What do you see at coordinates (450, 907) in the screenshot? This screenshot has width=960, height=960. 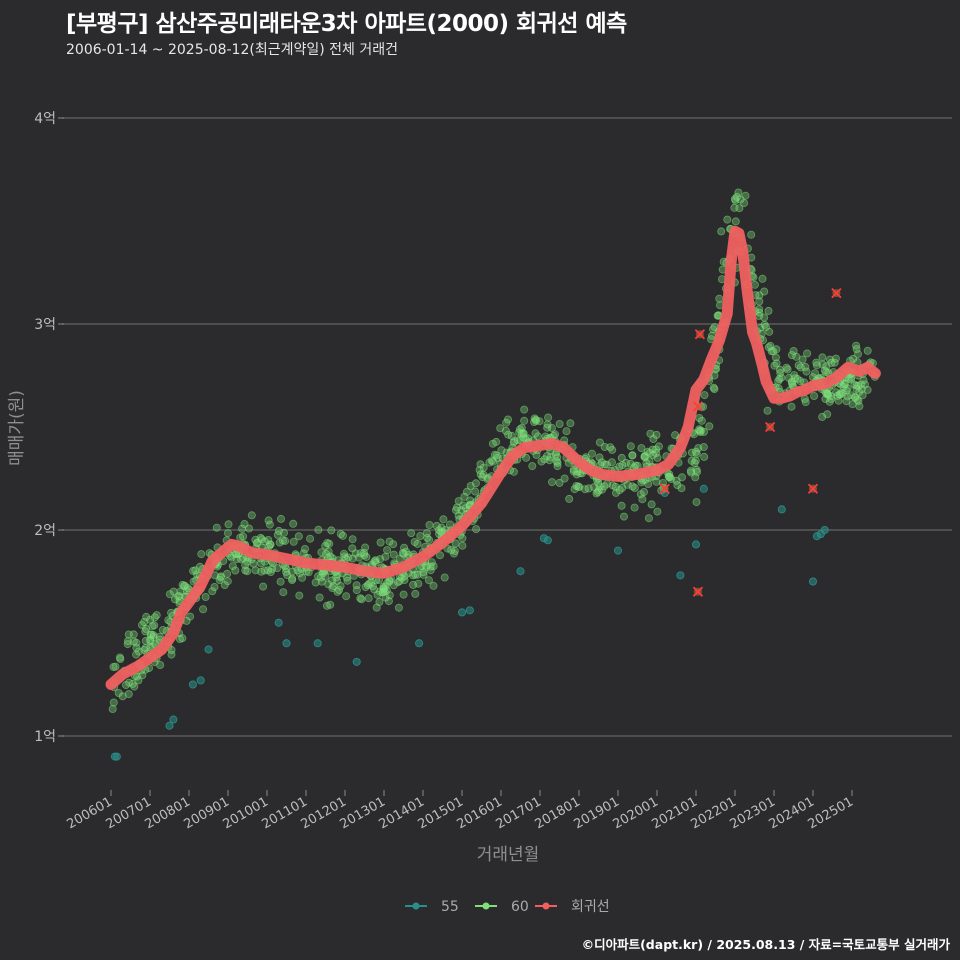 I see `legend-label: 55` at bounding box center [450, 907].